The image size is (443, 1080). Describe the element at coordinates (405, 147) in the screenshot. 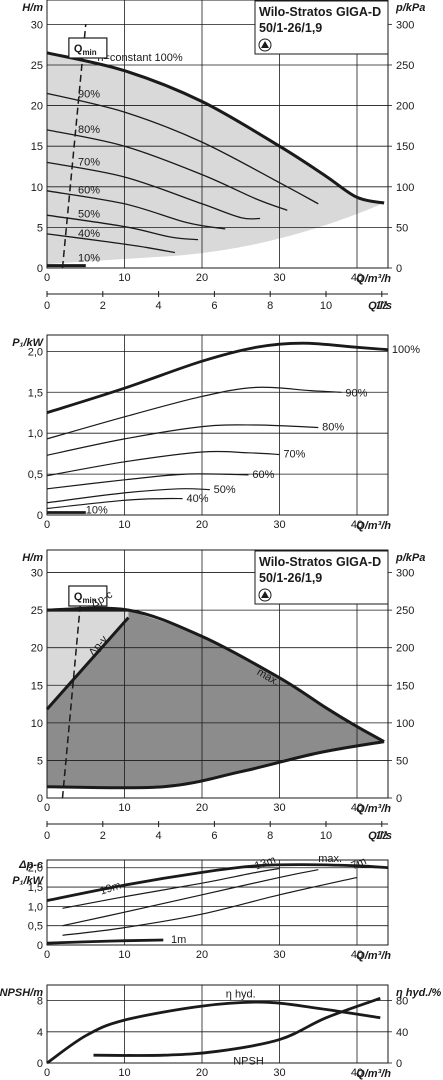

I see `hq-constant-y2-tick: 150` at that location.